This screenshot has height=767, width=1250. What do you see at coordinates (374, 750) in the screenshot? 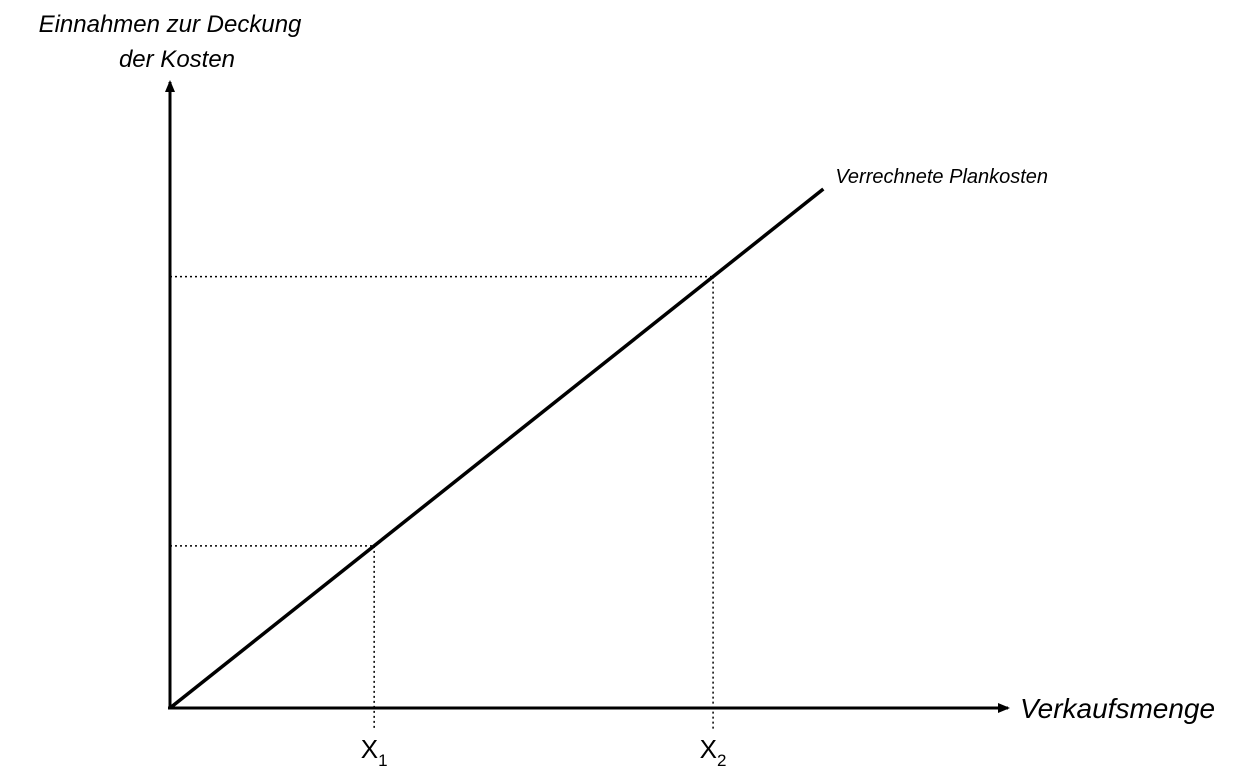
I see `x-tick-label-x1: X1` at bounding box center [374, 750].